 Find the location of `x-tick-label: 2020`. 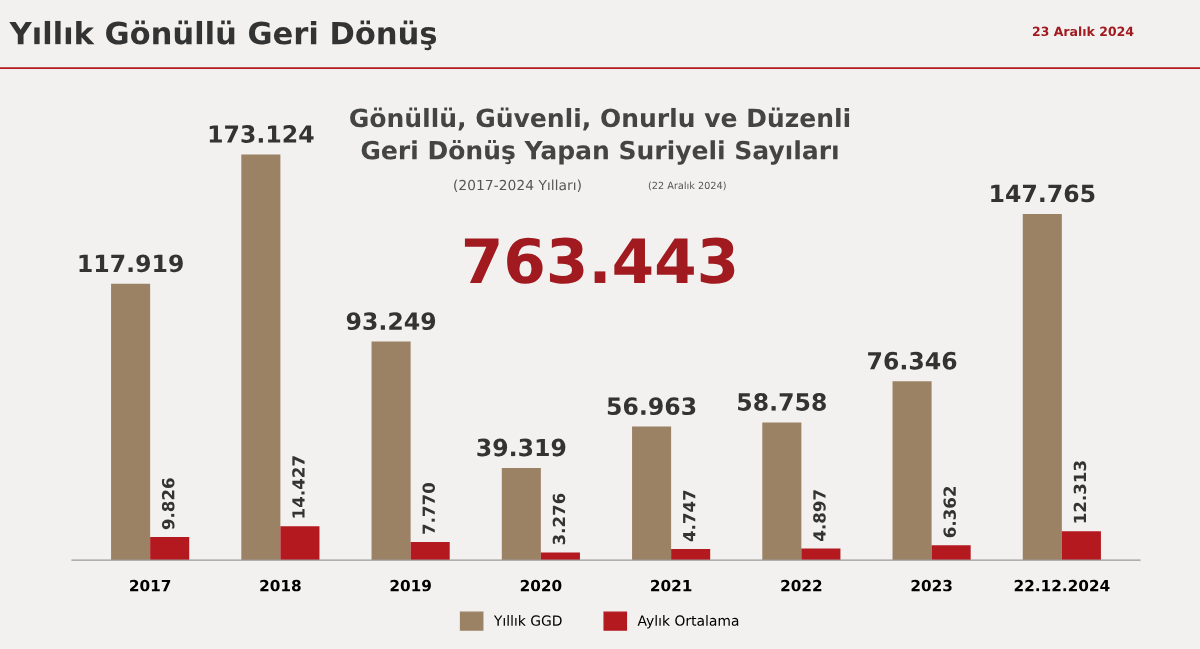

x-tick-label: 2020 is located at coordinates (541, 585).